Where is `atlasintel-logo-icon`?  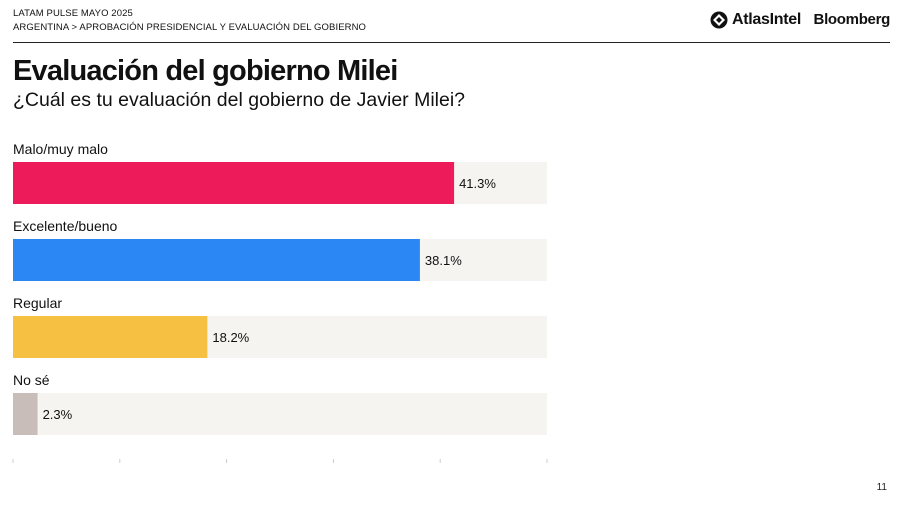
atlasintel-logo-icon is located at coordinates (719, 20).